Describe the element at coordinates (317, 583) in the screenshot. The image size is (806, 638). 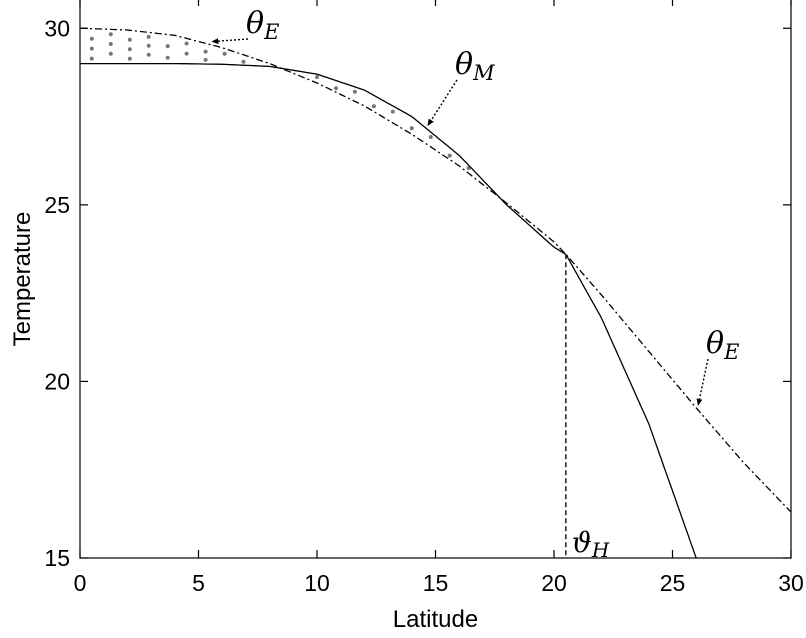
I see `x-tick-label: 10` at that location.